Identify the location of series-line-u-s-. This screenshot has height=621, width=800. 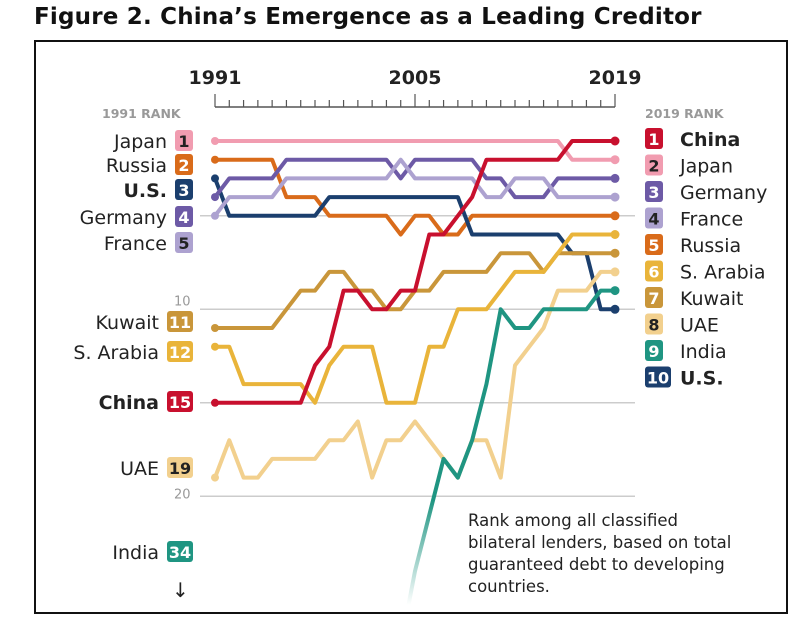
(415, 244).